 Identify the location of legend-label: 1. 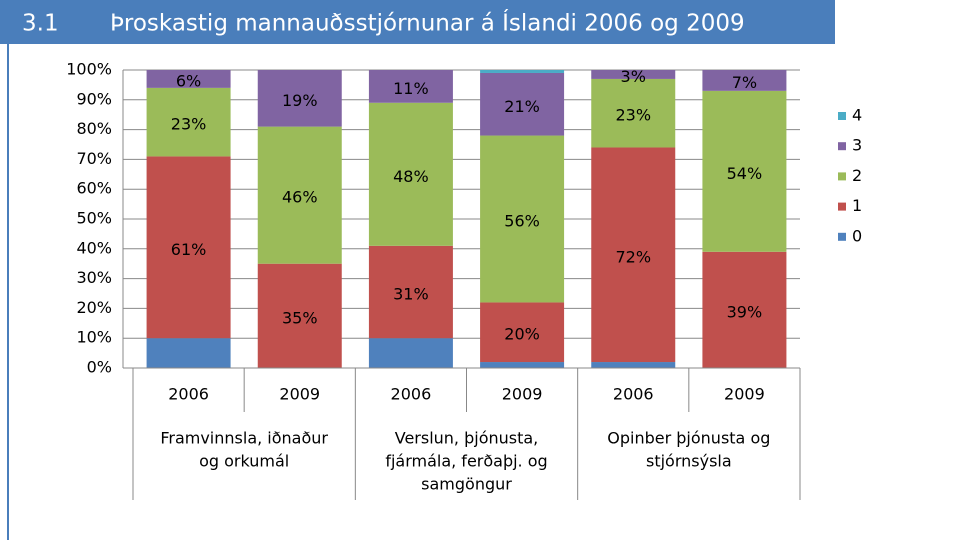
(857, 205).